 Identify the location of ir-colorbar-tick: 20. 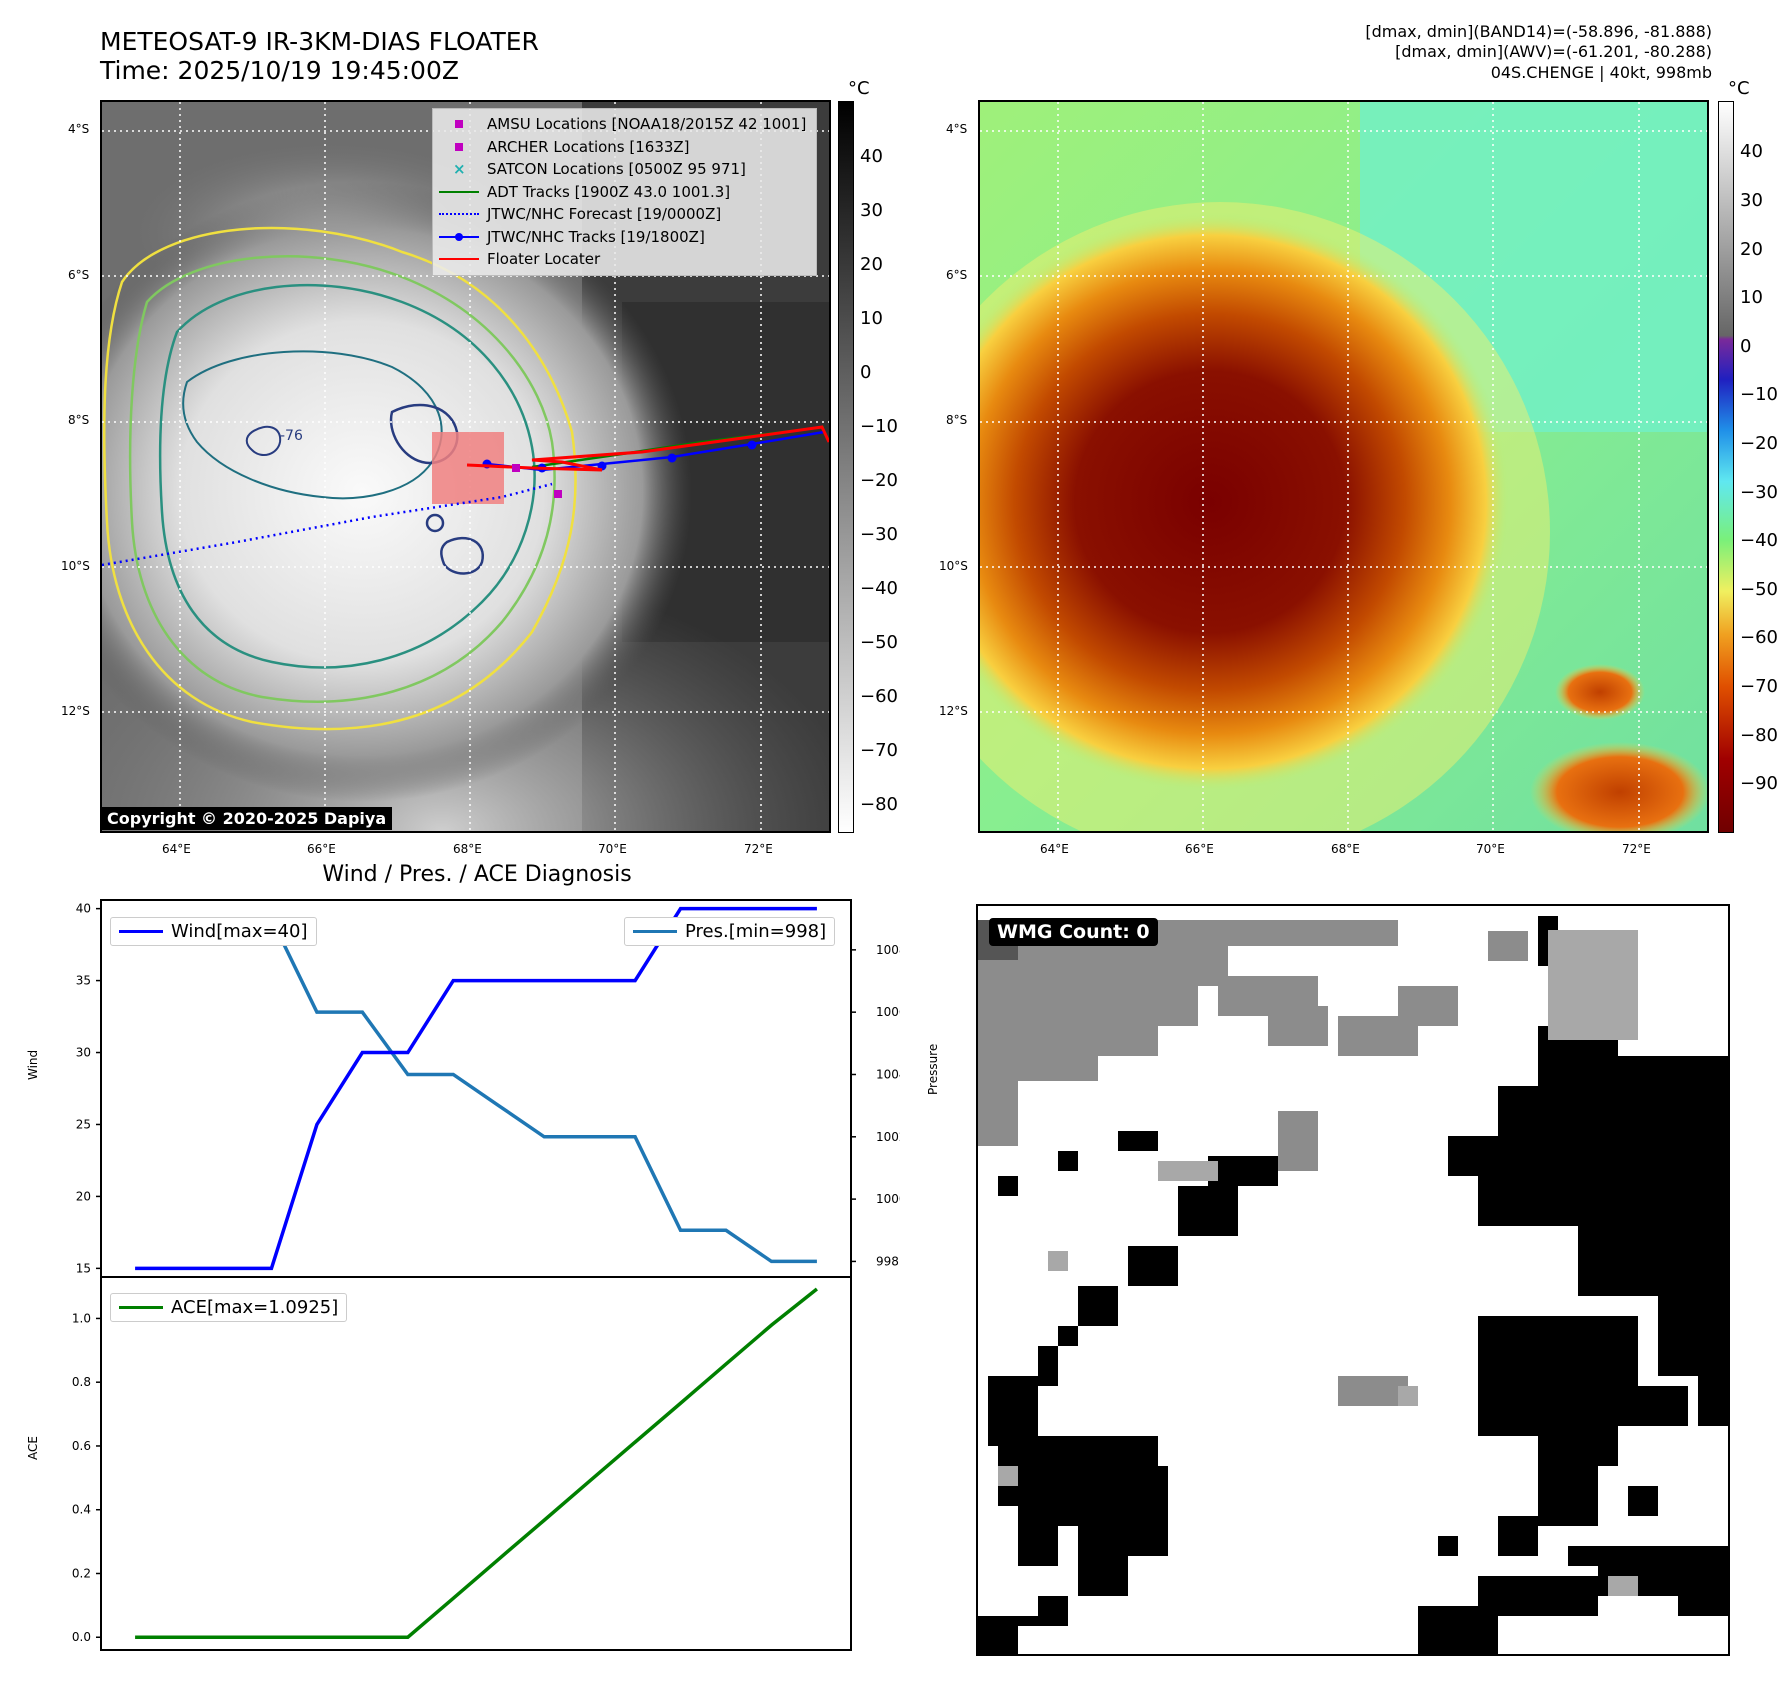
(871, 264).